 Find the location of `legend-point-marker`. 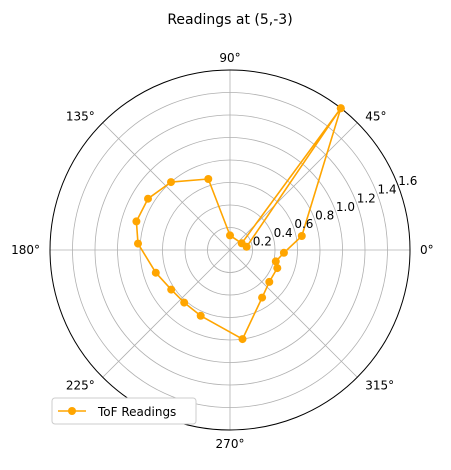

legend-point-marker is located at coordinates (72, 411).